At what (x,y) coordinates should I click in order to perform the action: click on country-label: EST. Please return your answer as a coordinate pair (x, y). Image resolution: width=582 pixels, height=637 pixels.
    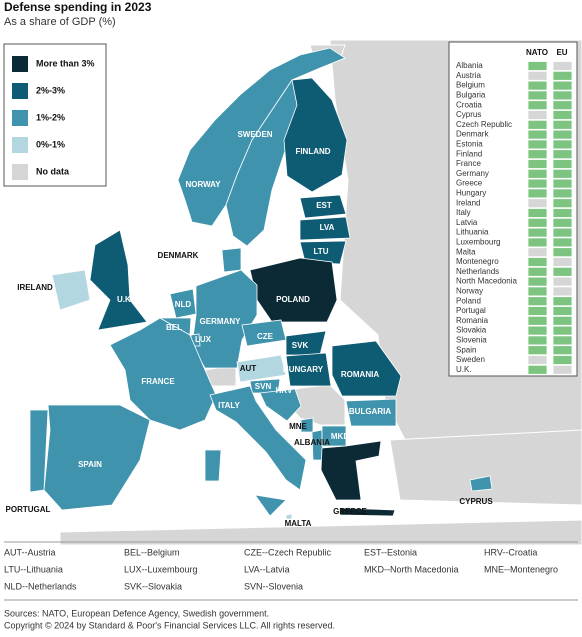
    Looking at the image, I should click on (324, 205).